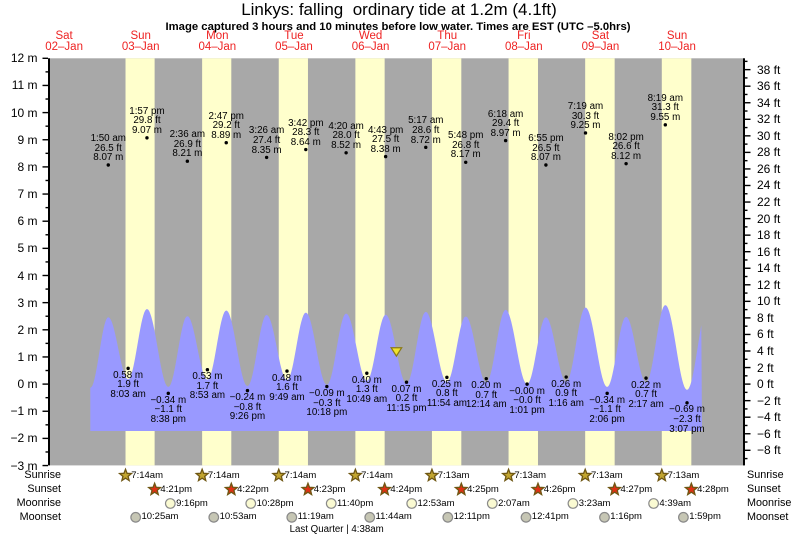  What do you see at coordinates (396, 352) in the screenshot?
I see `current-tide-marker` at bounding box center [396, 352].